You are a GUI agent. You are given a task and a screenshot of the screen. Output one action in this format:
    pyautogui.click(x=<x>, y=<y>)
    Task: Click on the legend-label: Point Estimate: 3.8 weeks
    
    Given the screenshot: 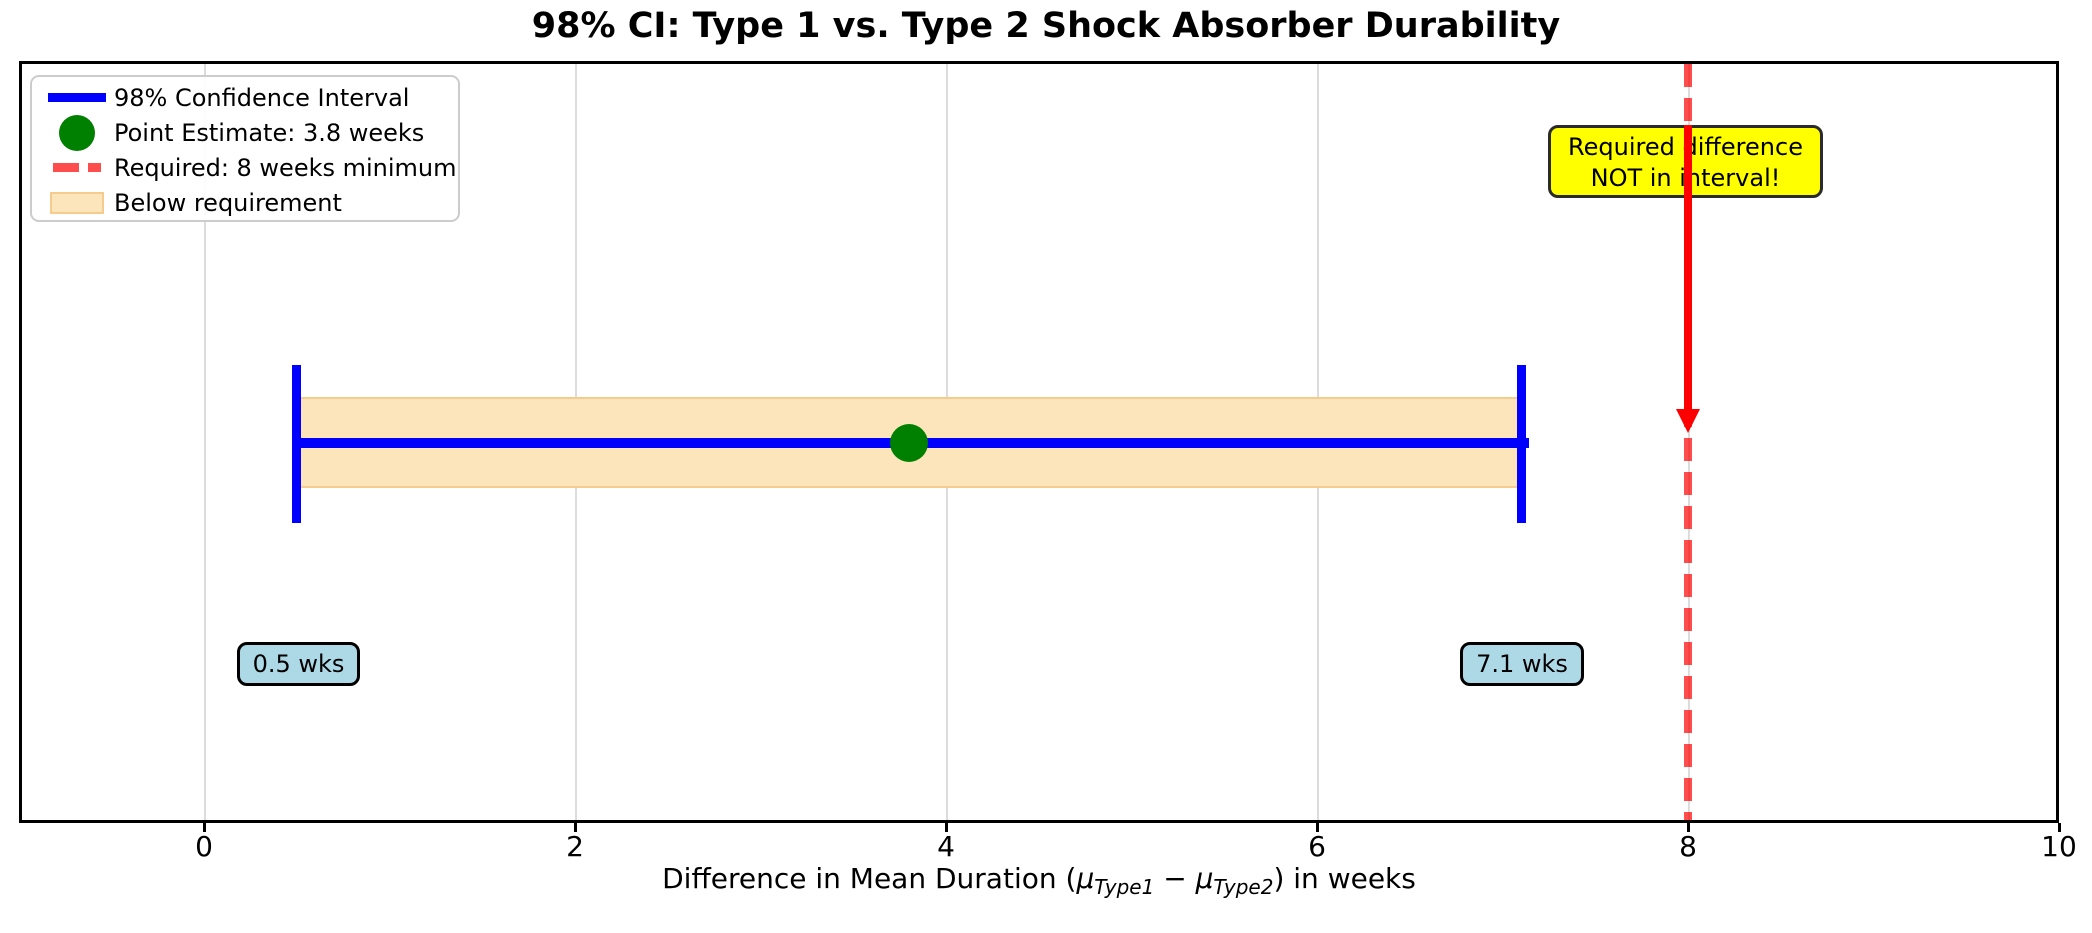 What is the action you would take?
    pyautogui.click(x=269, y=132)
    